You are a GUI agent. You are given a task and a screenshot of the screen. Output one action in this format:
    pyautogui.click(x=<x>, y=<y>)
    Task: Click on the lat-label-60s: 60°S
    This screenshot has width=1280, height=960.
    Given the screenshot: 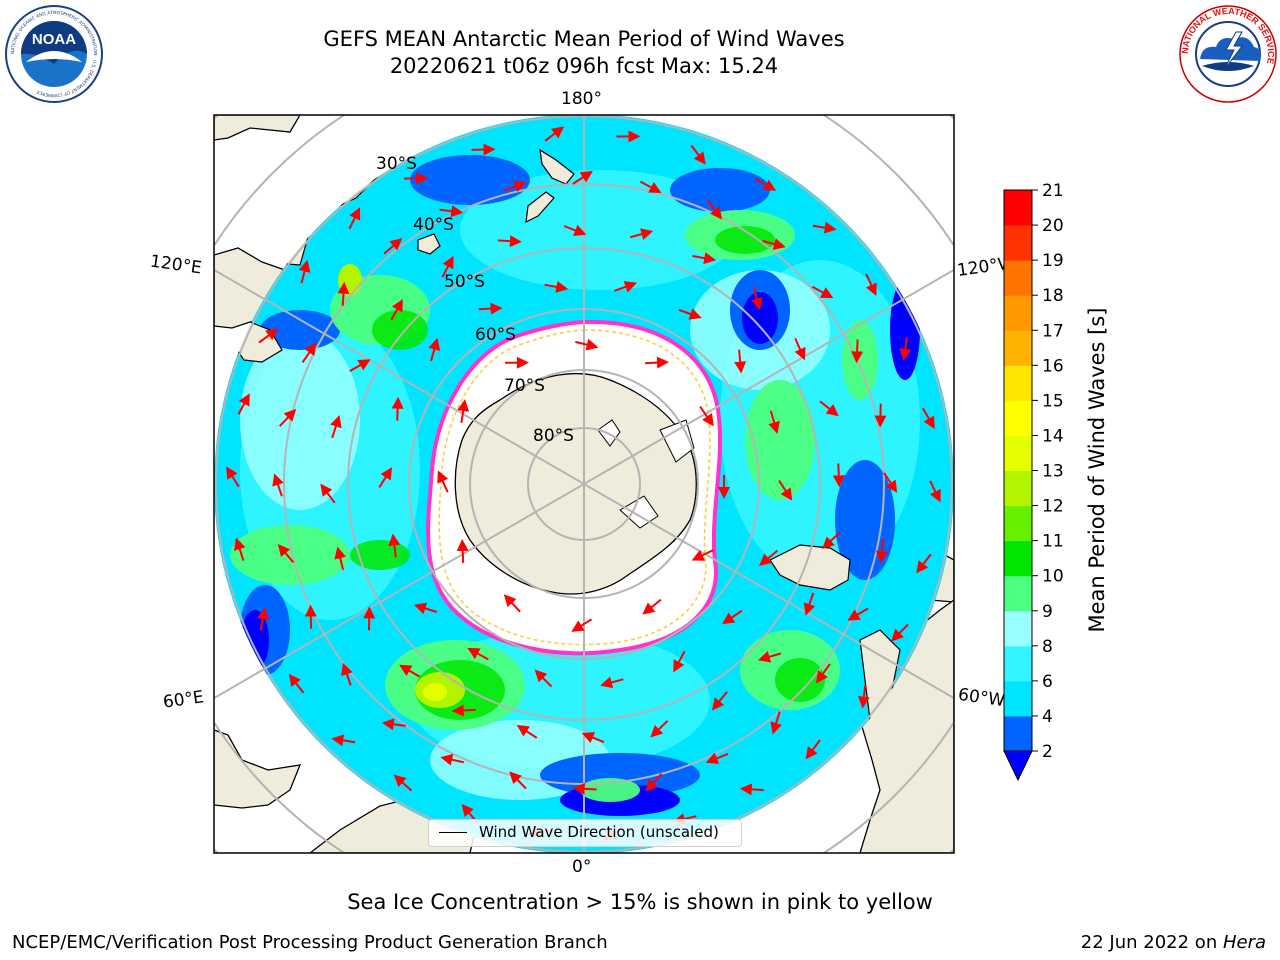 What is the action you would take?
    pyautogui.click(x=495, y=335)
    